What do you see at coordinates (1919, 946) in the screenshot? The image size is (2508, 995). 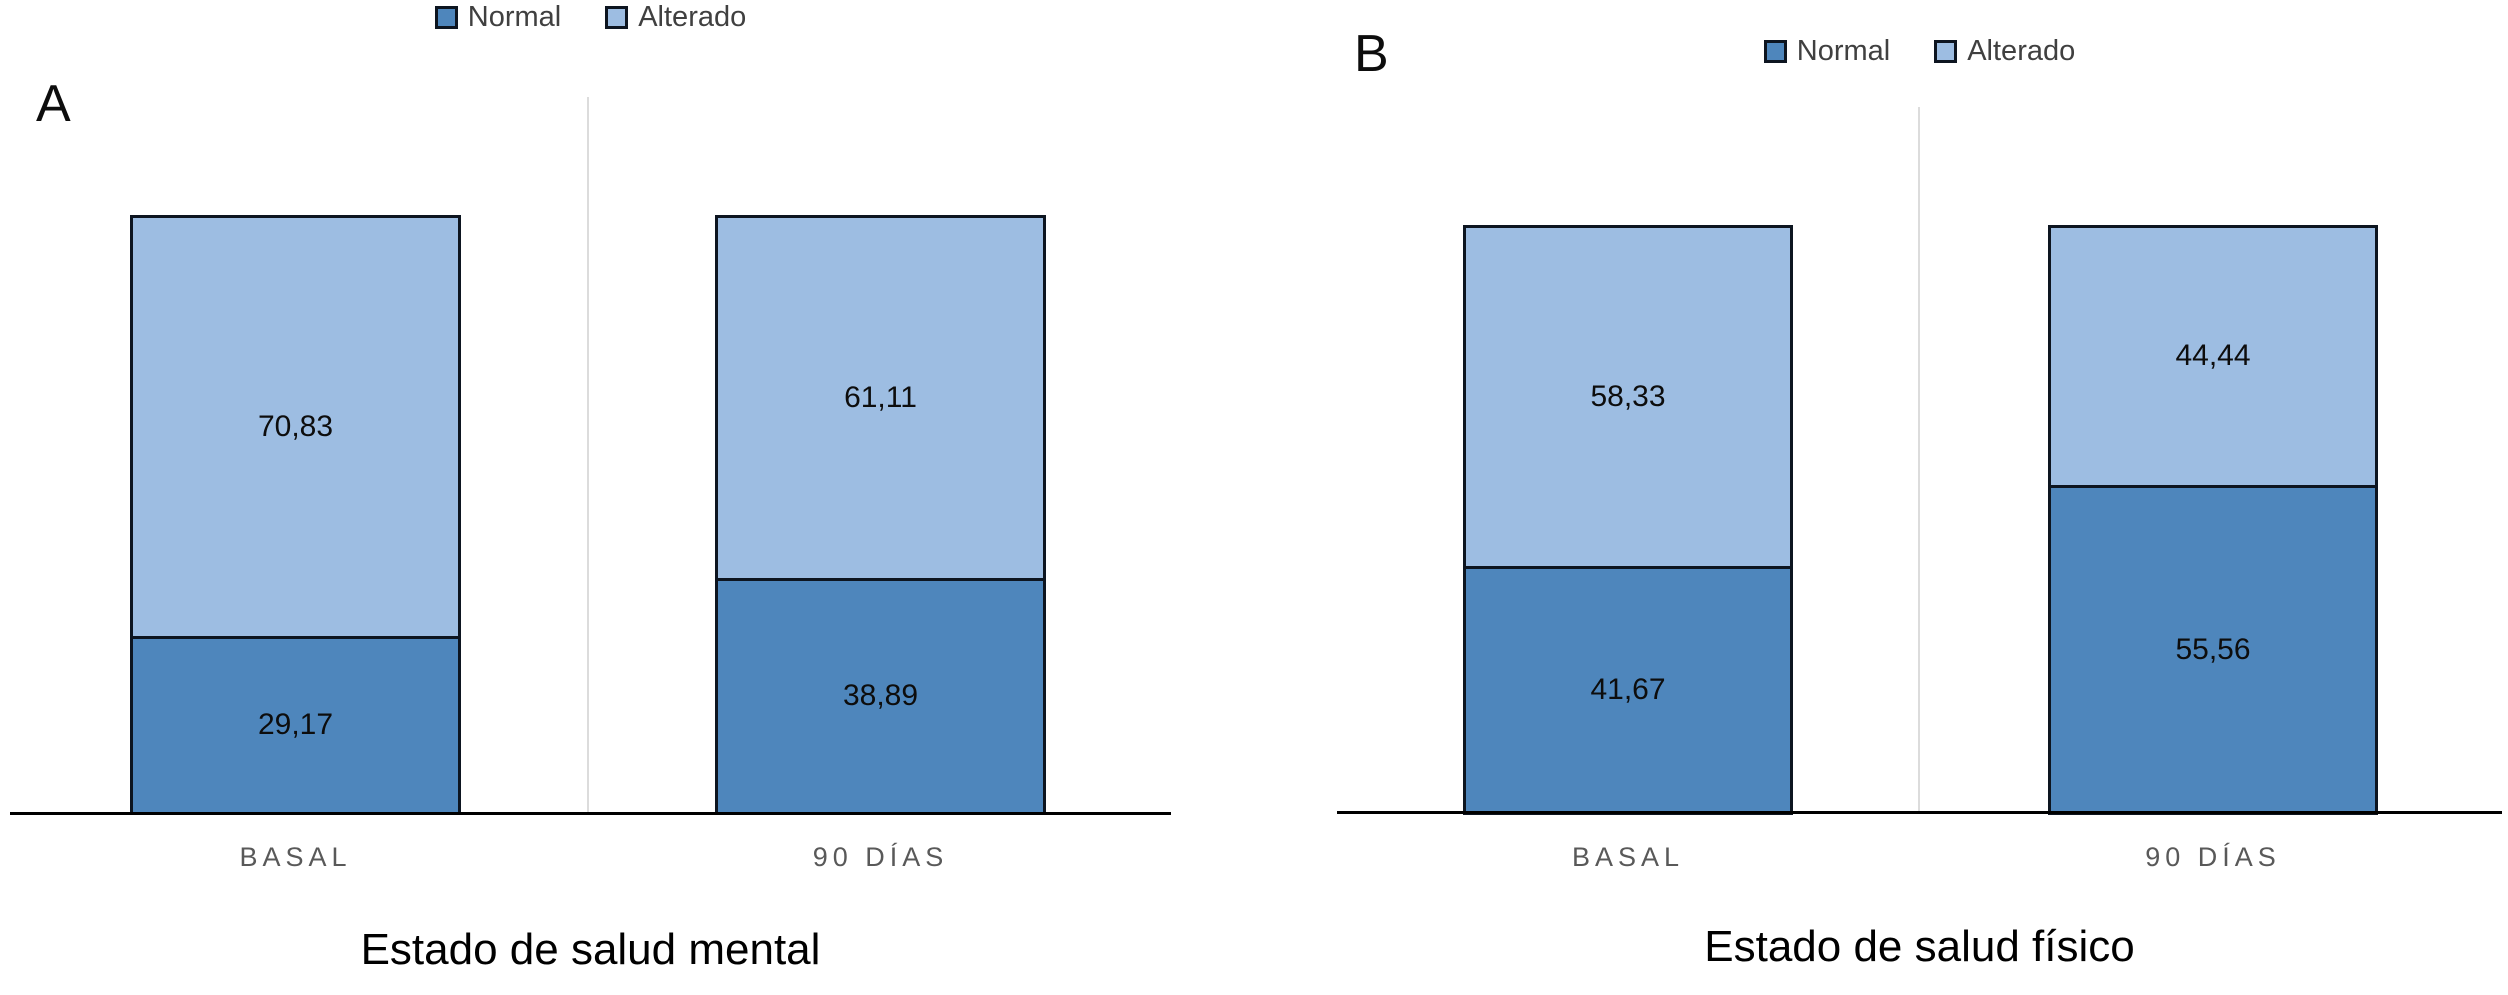 I see `title-b: Estado de salud físico` at bounding box center [1919, 946].